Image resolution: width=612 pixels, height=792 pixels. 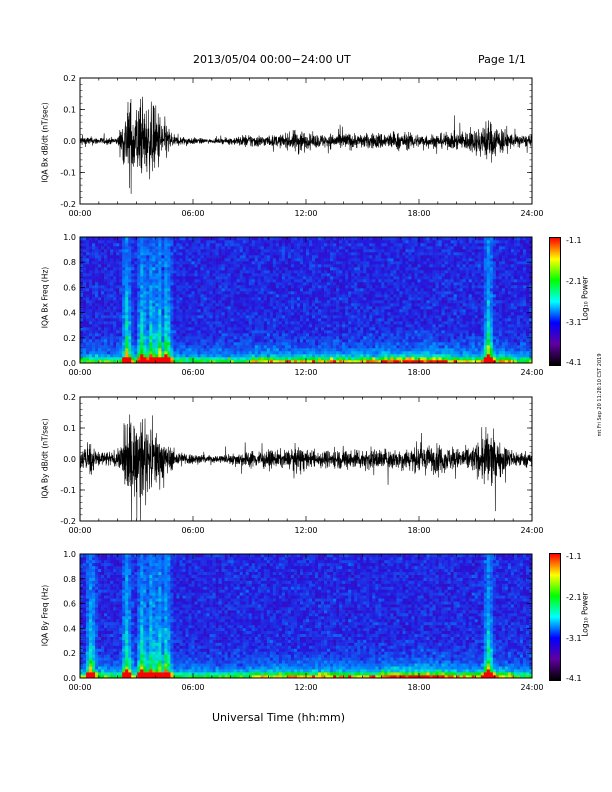 I want to click on plot-title: 2013/05/04 00:00−24:00 UT, so click(x=272, y=59).